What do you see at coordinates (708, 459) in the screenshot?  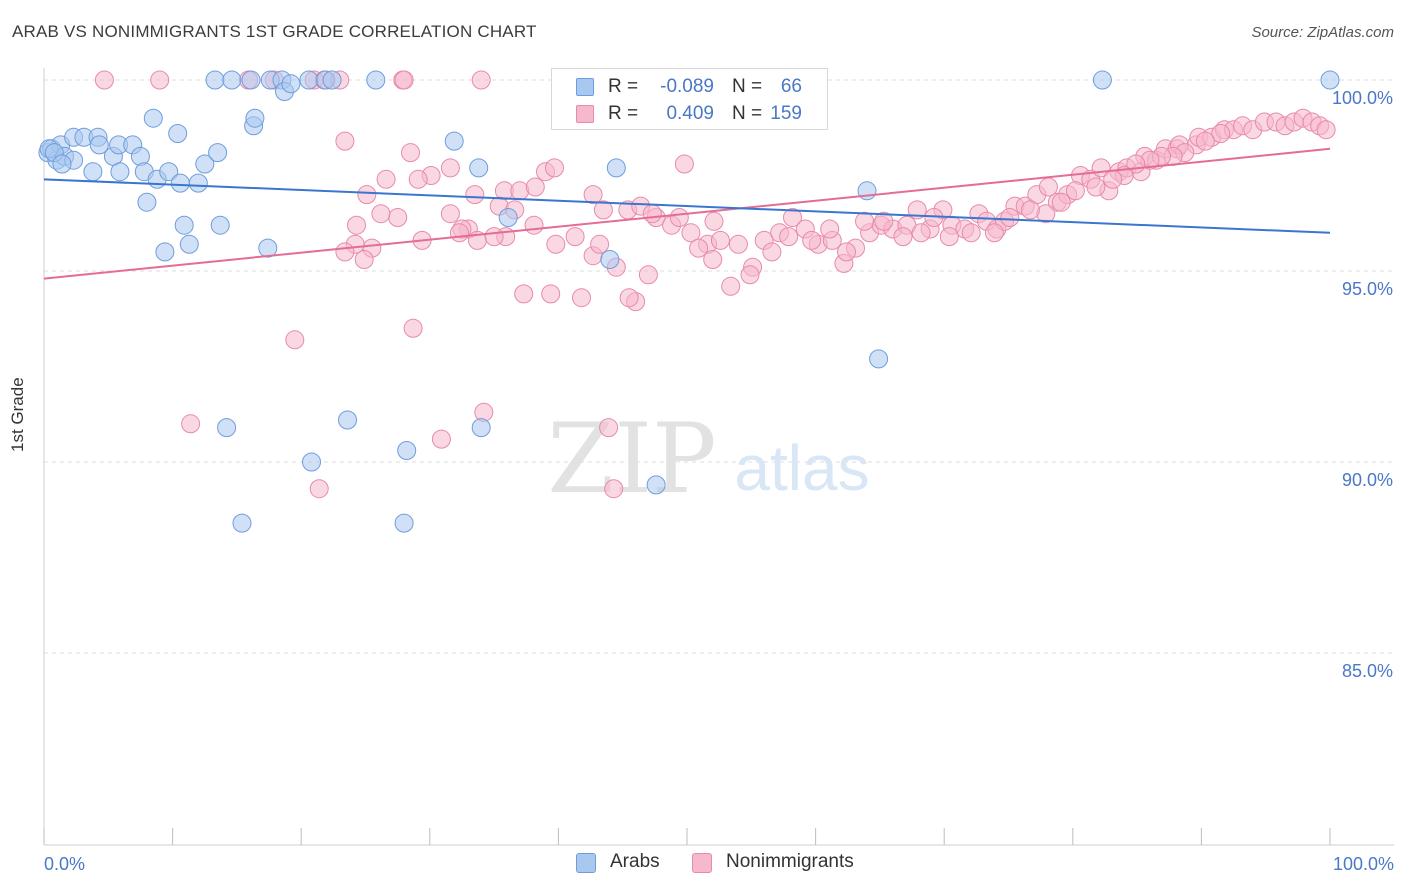 I see `watermark: ZIP atlas` at bounding box center [708, 459].